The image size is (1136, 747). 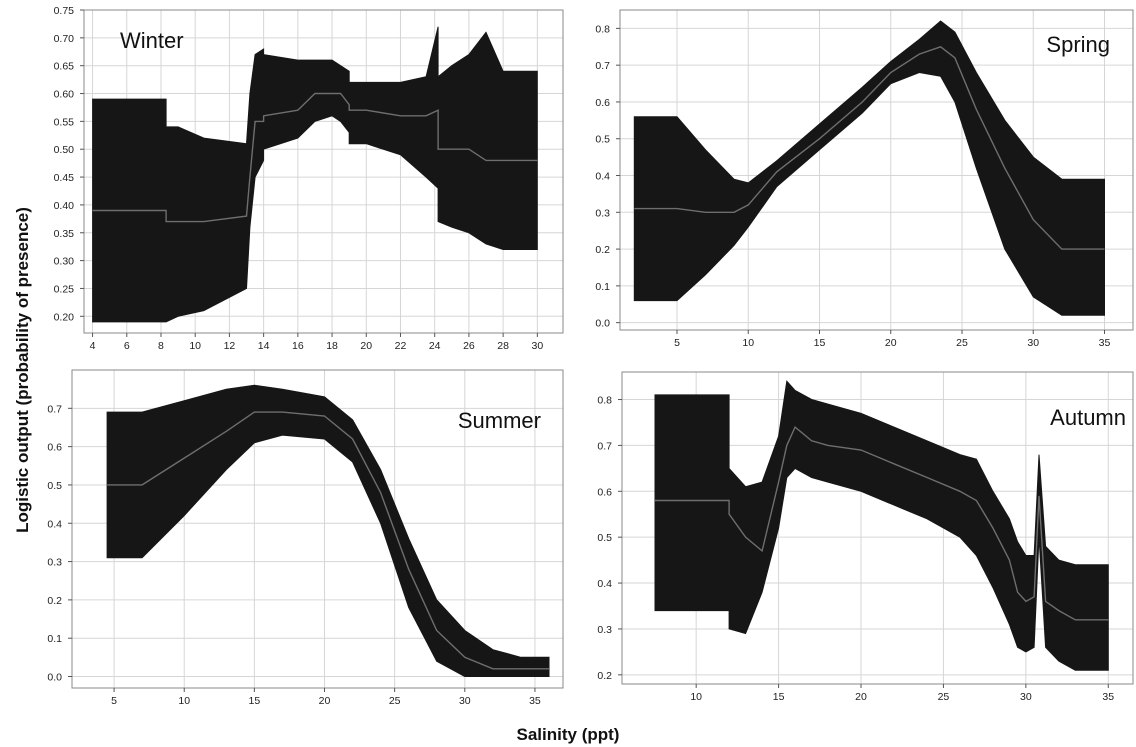 What do you see at coordinates (54, 486) in the screenshot?
I see `y-tick-label-summer: 0.5` at bounding box center [54, 486].